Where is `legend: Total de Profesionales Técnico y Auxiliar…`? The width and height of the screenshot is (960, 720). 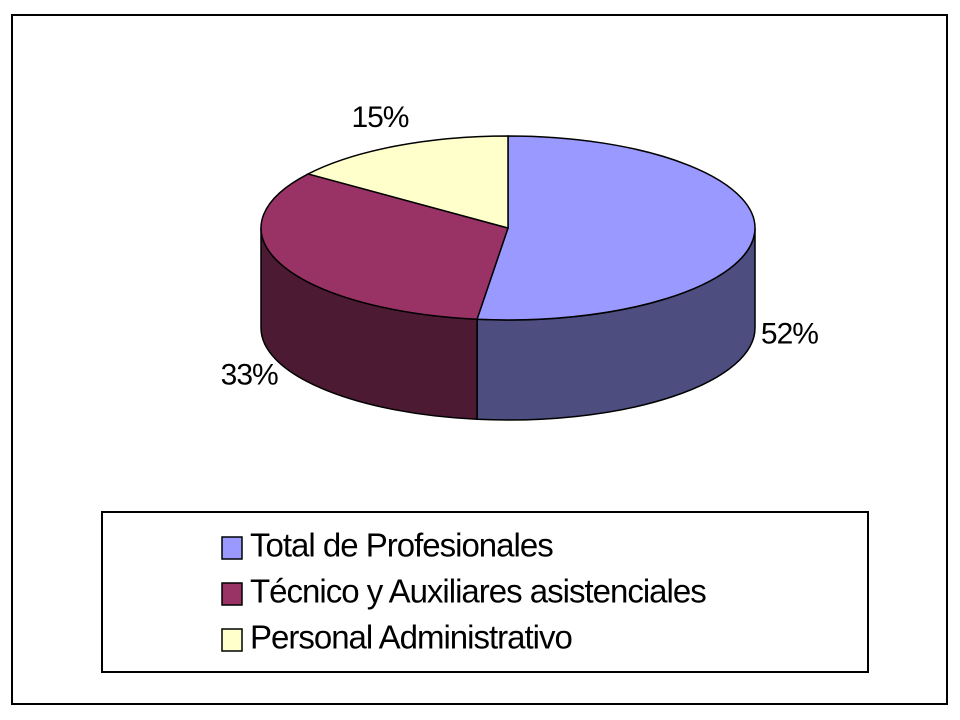
legend: Total de Profesionales Técnico y Auxiliar… is located at coordinates (464, 591).